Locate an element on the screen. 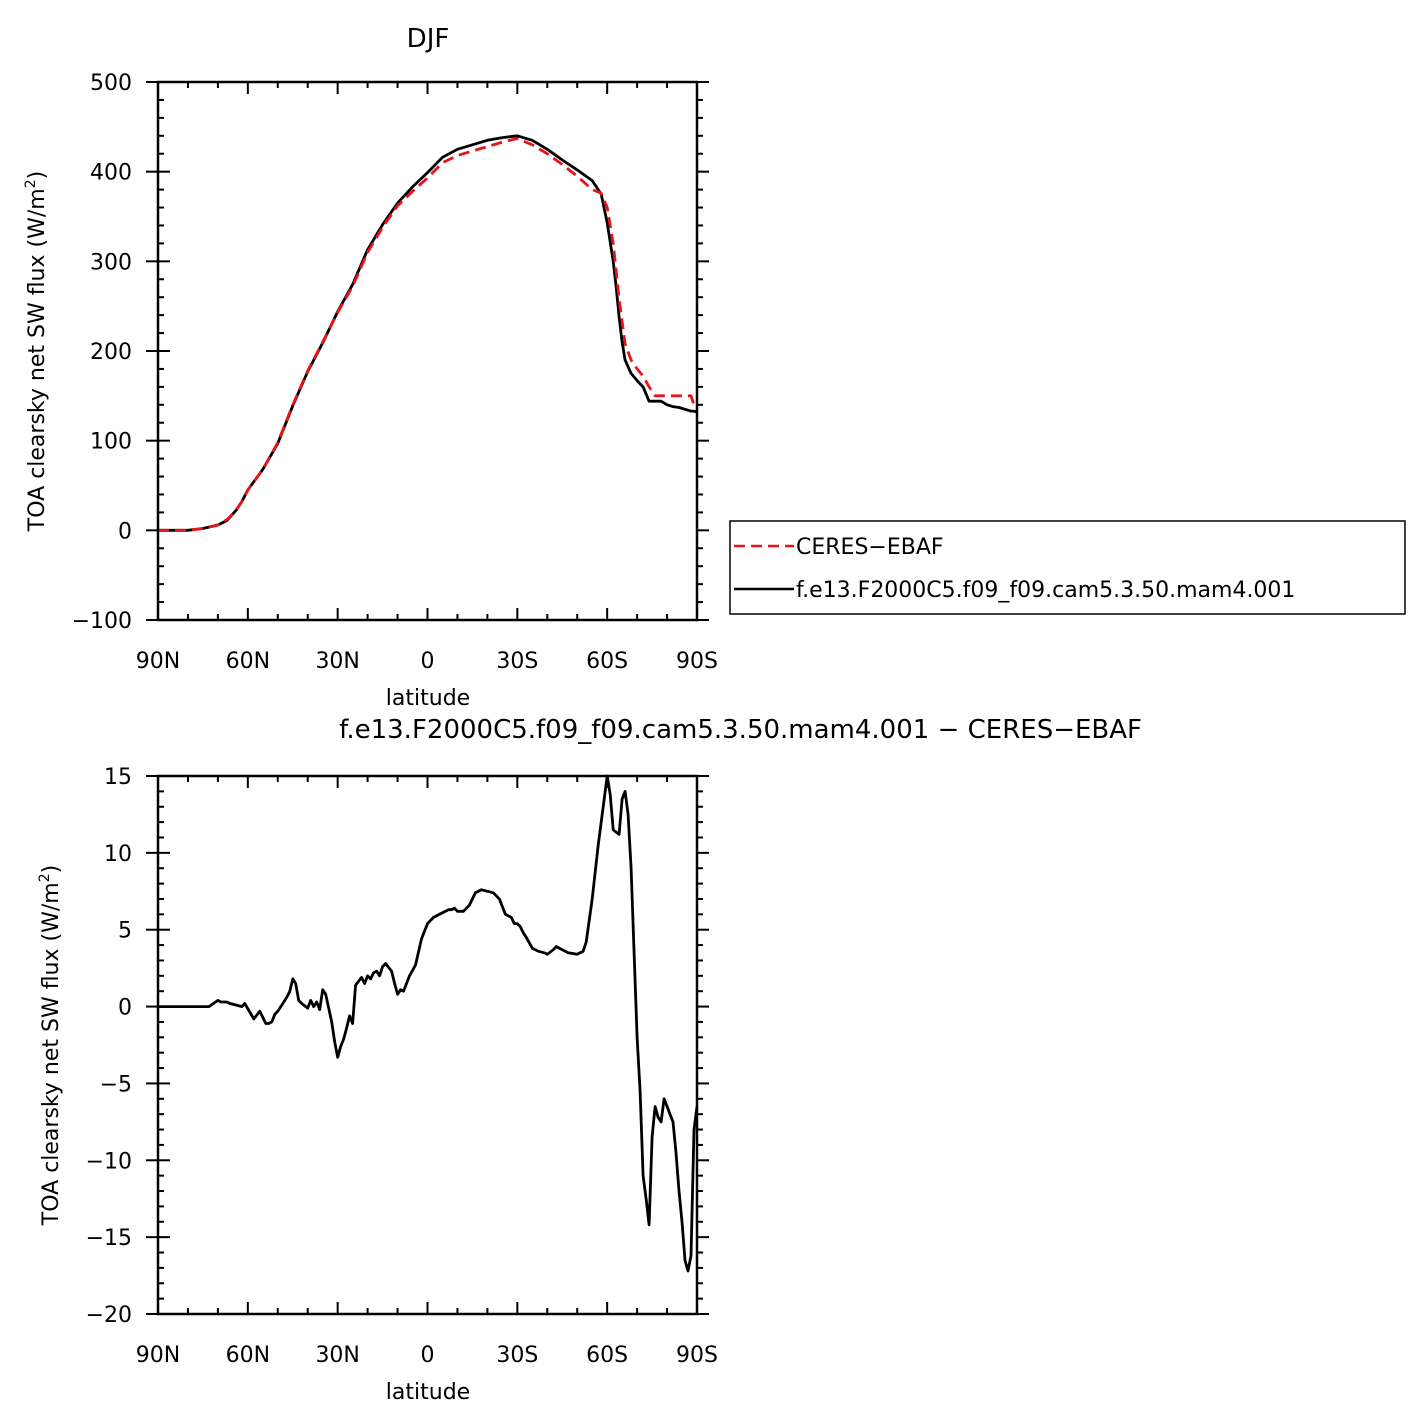 This screenshot has height=1424, width=1424. bottom-x-tick-label: 0 is located at coordinates (428, 1355).